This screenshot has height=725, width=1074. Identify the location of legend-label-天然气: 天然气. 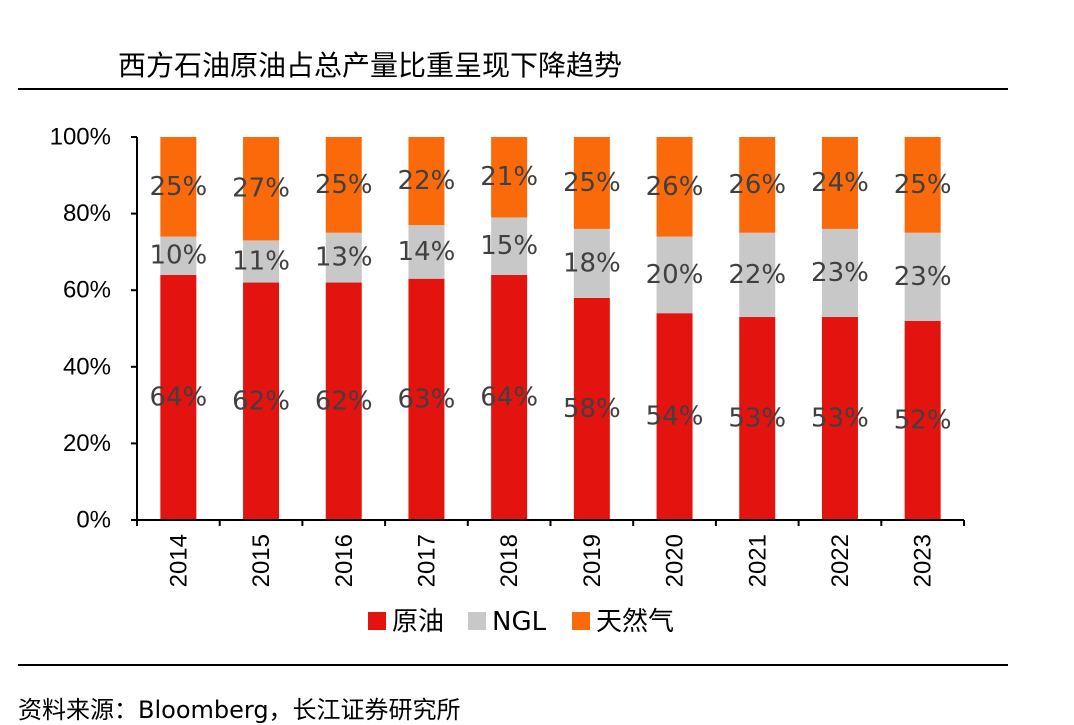
(635, 622).